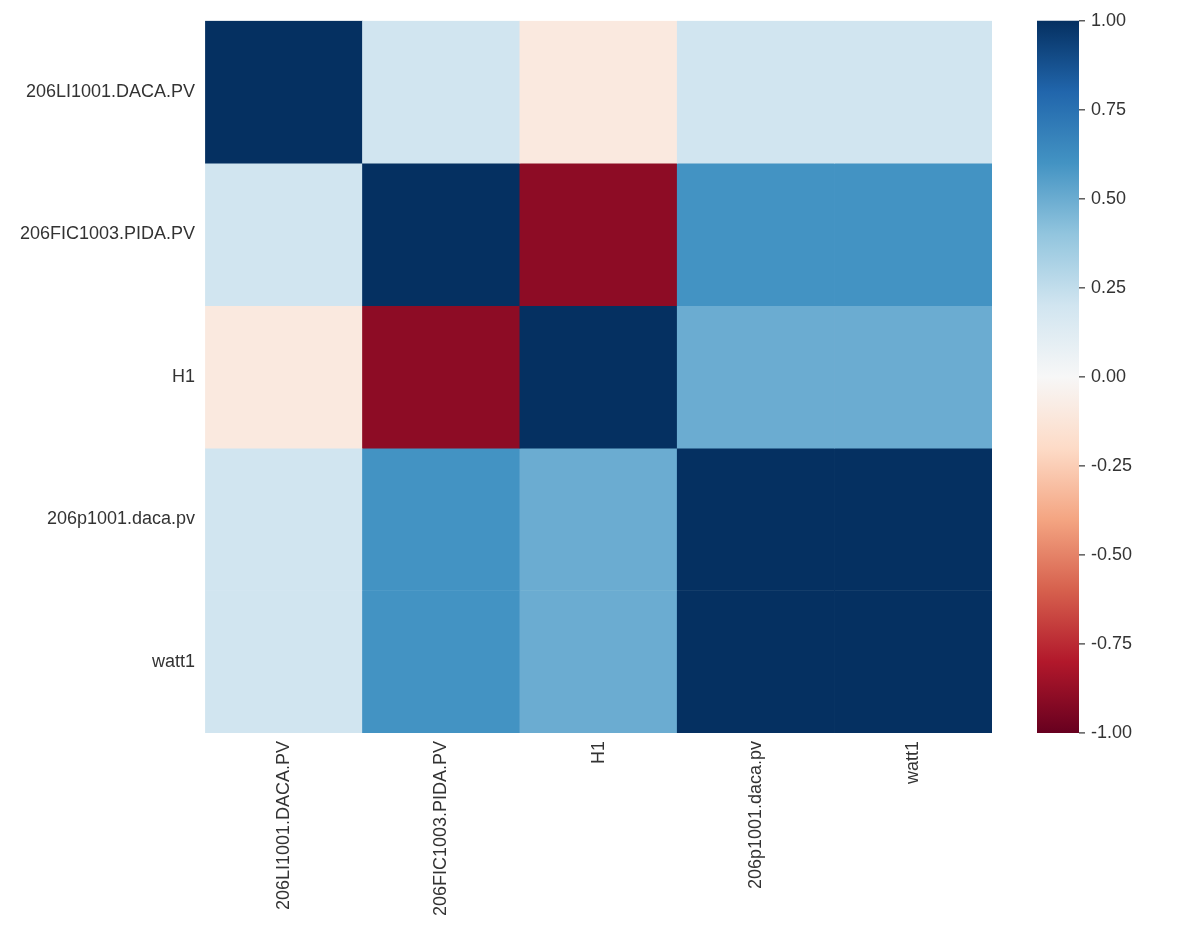 Image resolution: width=1192 pixels, height=929 pixels. I want to click on x-tick-label: 206FIC1003.PIDA.PV, so click(440, 828).